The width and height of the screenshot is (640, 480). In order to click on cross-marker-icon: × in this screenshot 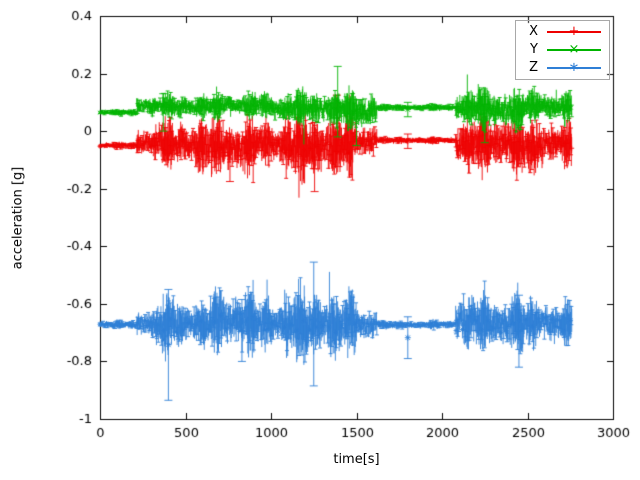, I will do `click(574, 49)`.